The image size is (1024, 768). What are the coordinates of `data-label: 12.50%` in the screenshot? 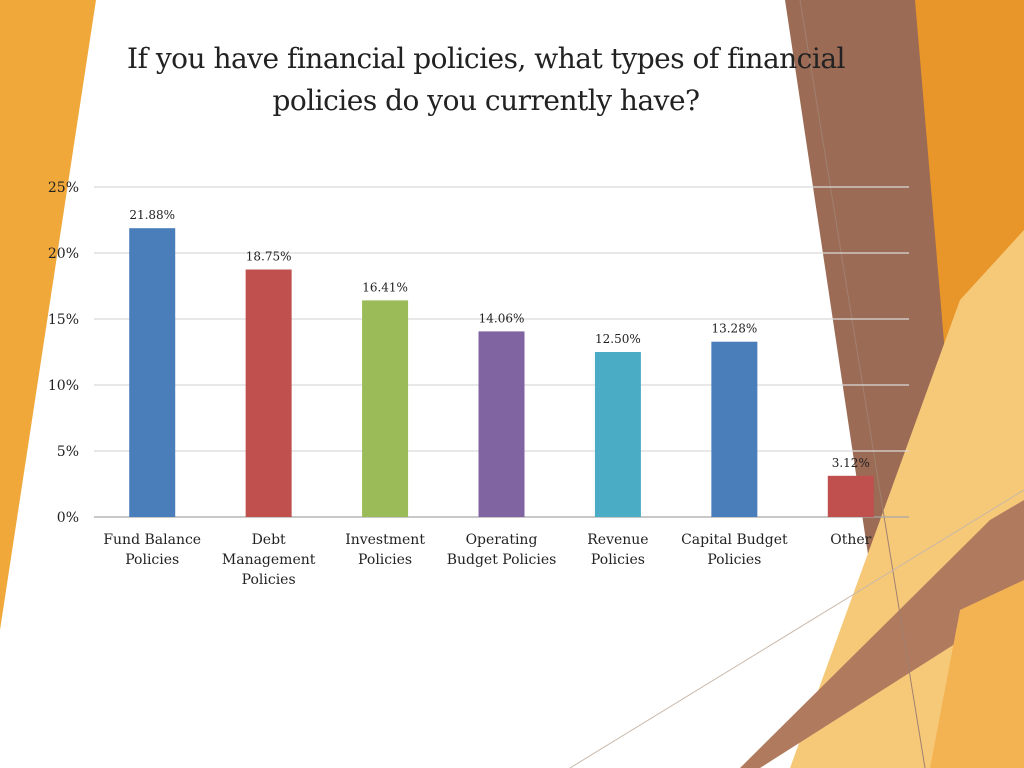 It's located at (618, 339).